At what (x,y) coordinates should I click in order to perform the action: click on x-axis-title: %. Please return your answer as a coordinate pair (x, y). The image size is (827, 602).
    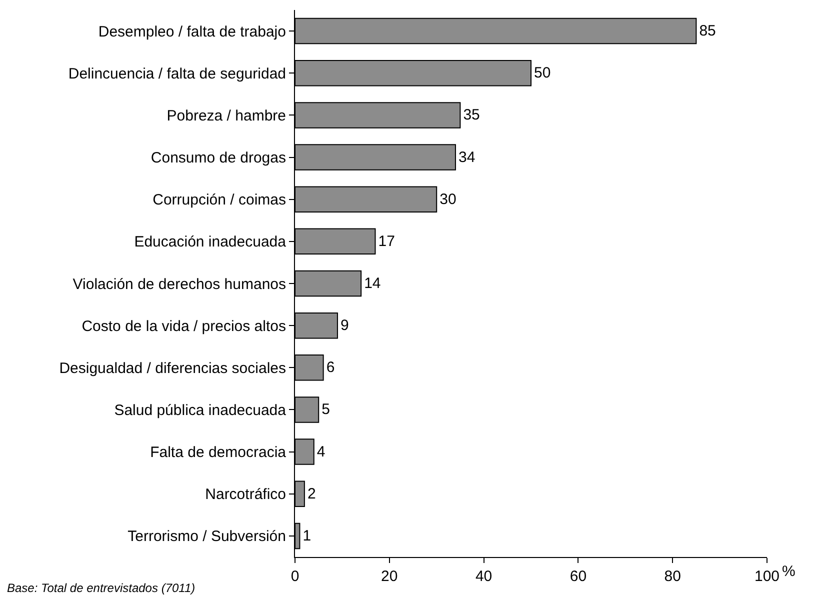
    Looking at the image, I should click on (789, 571).